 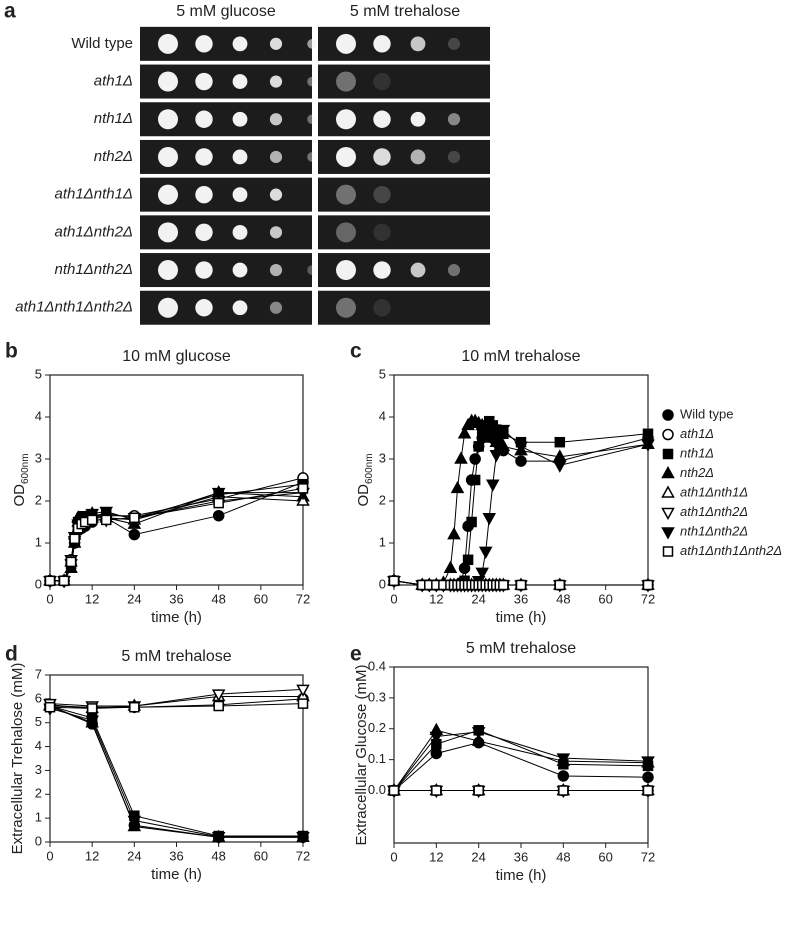 What do you see at coordinates (377, 758) in the screenshot?
I see `y-tick-label: 0.1` at bounding box center [377, 758].